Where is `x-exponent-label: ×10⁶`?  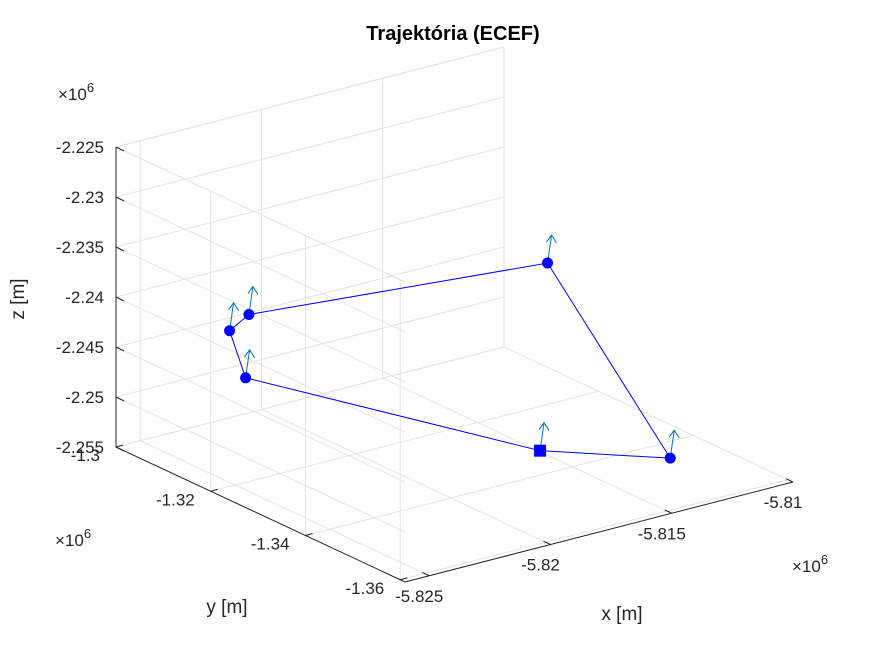
x-exponent-label: ×10⁶ is located at coordinates (810, 564).